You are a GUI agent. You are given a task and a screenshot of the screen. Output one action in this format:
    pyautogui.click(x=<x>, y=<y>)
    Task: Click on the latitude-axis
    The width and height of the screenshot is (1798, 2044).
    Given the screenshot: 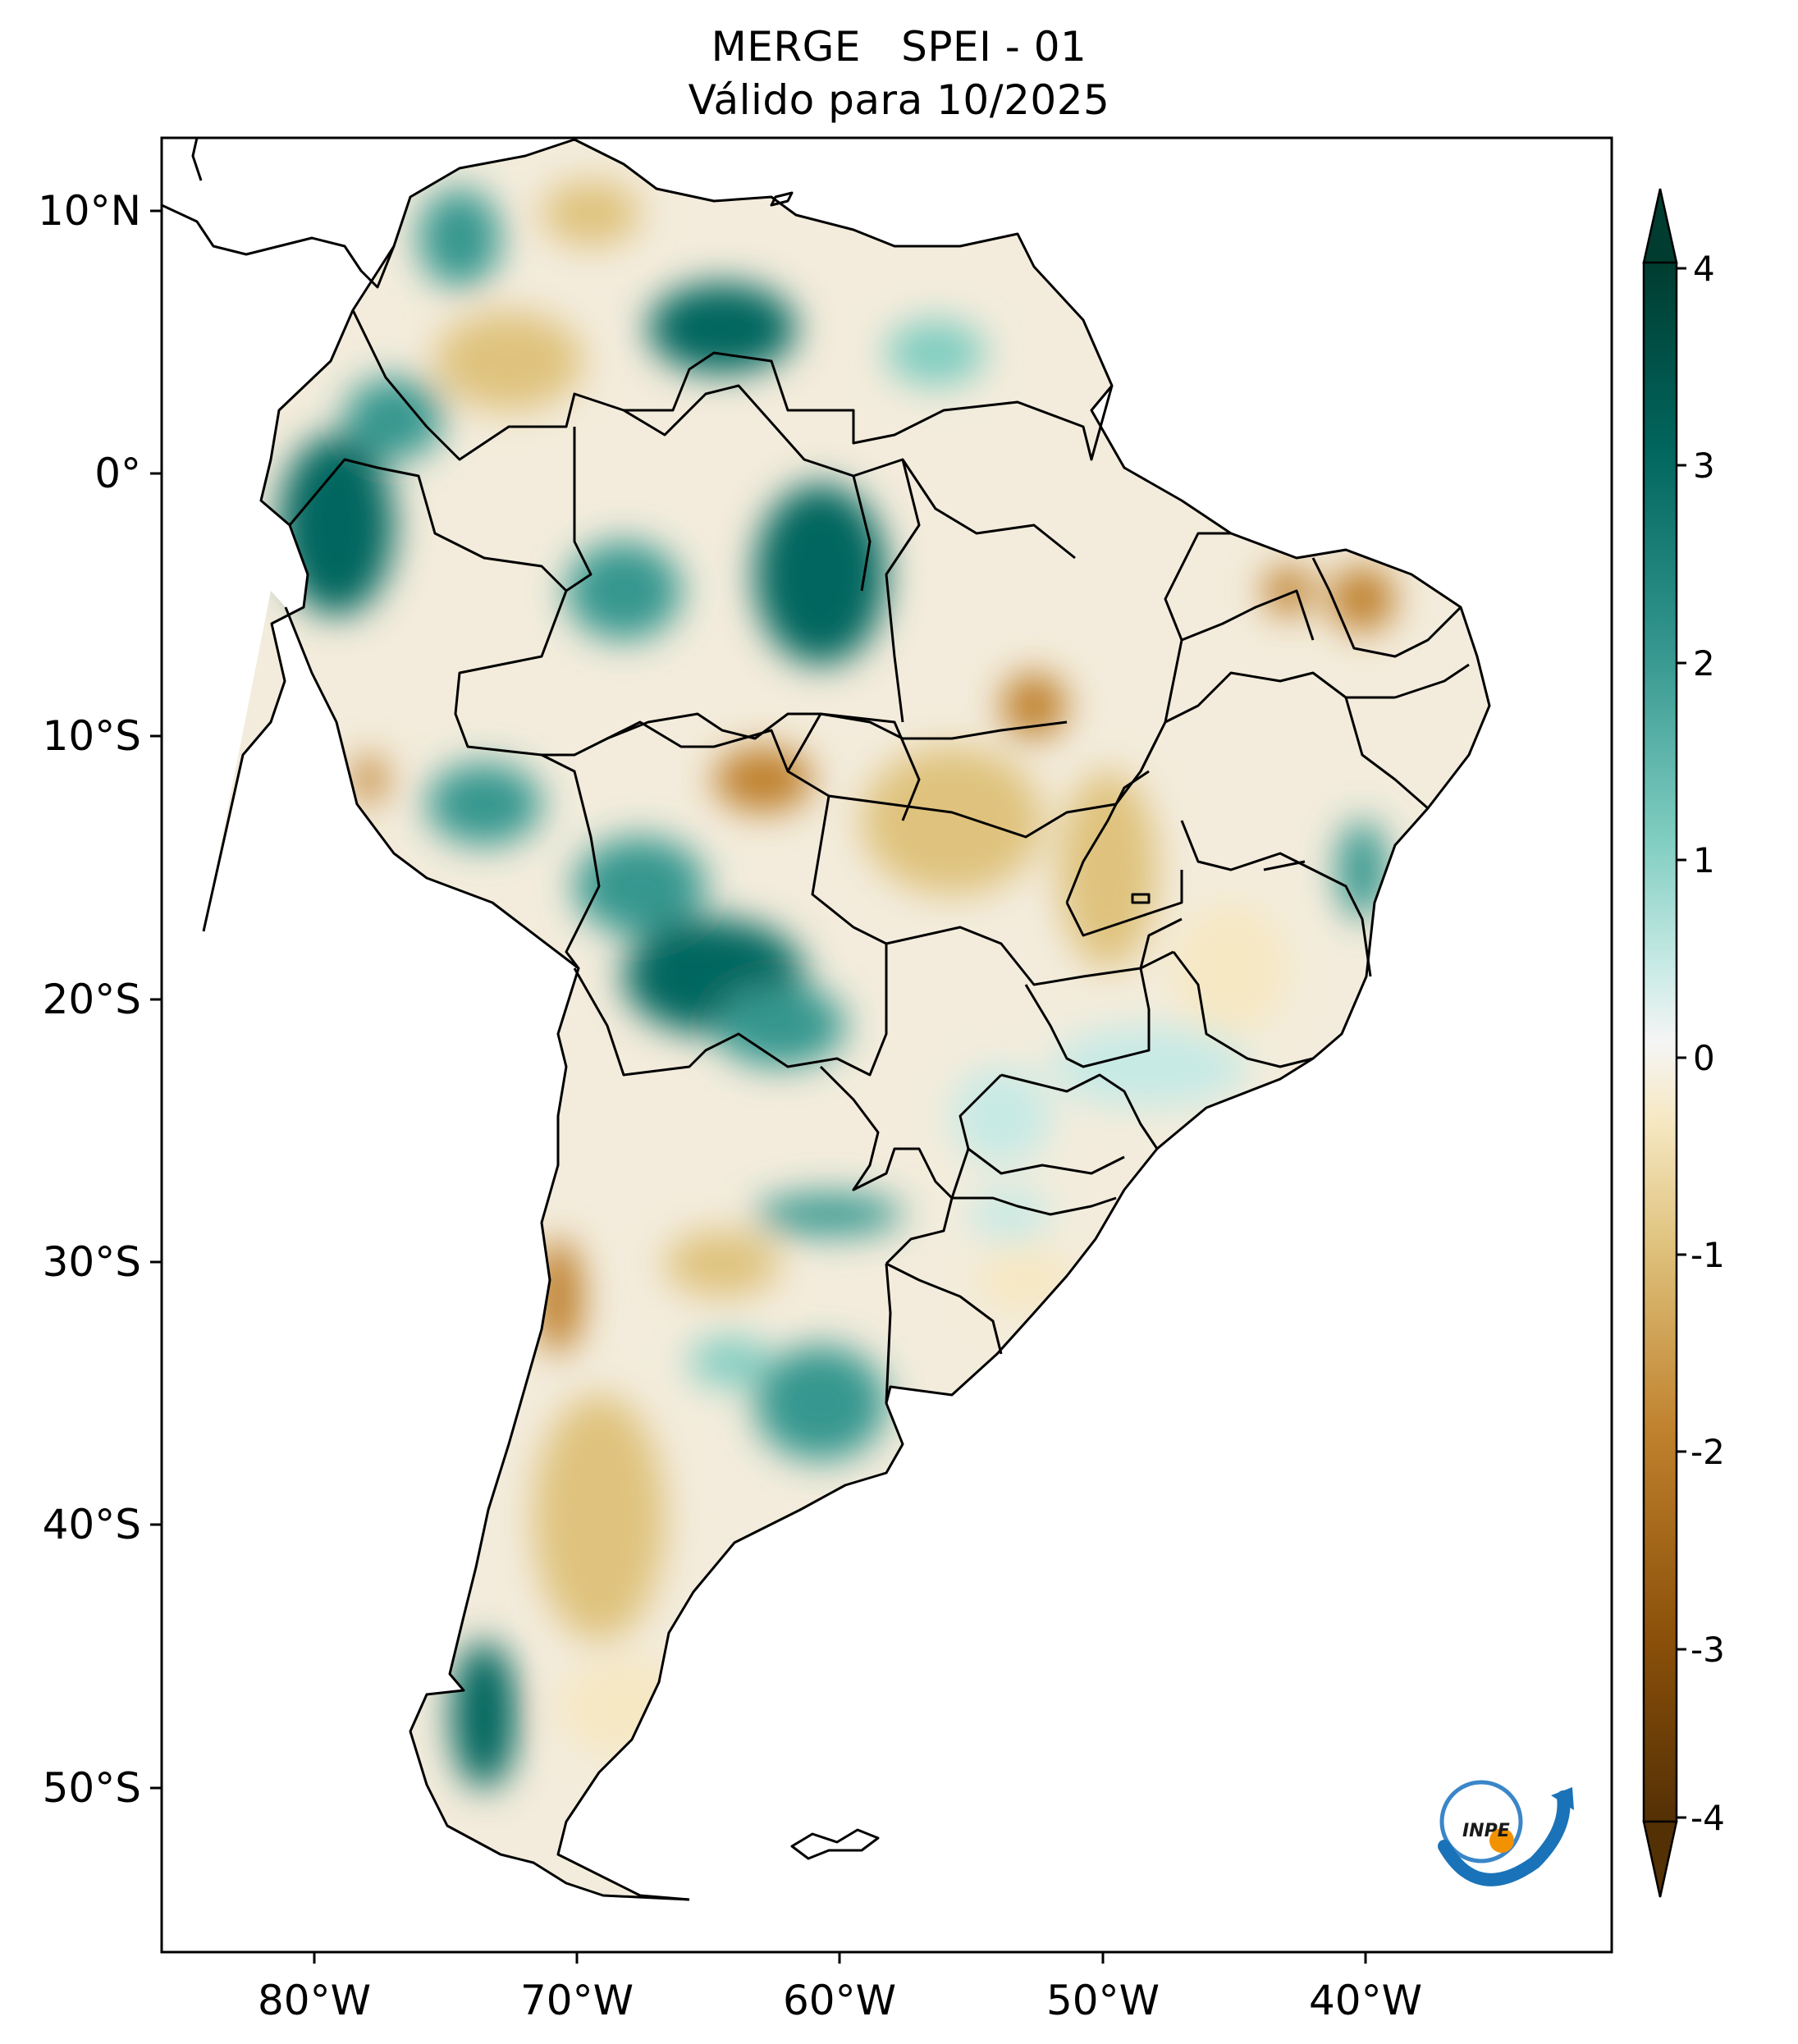 What is the action you would take?
    pyautogui.click(x=156, y=999)
    